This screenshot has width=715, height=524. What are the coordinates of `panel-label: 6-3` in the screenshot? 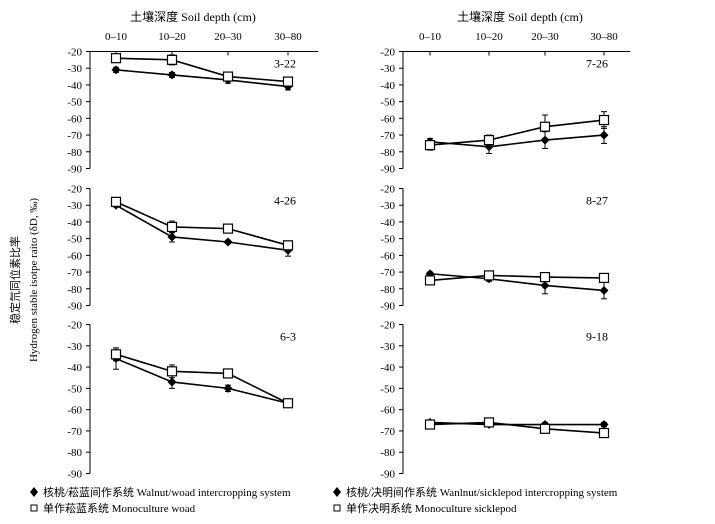 It's located at (288, 337).